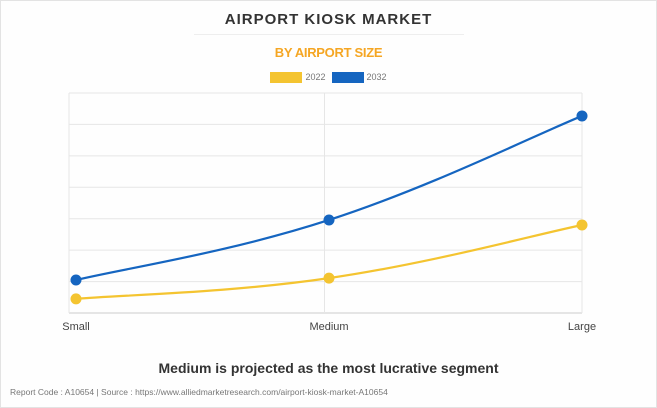  What do you see at coordinates (328, 19) in the screenshot?
I see `chart-title: AIRPORT KIOSK MARKET` at bounding box center [328, 19].